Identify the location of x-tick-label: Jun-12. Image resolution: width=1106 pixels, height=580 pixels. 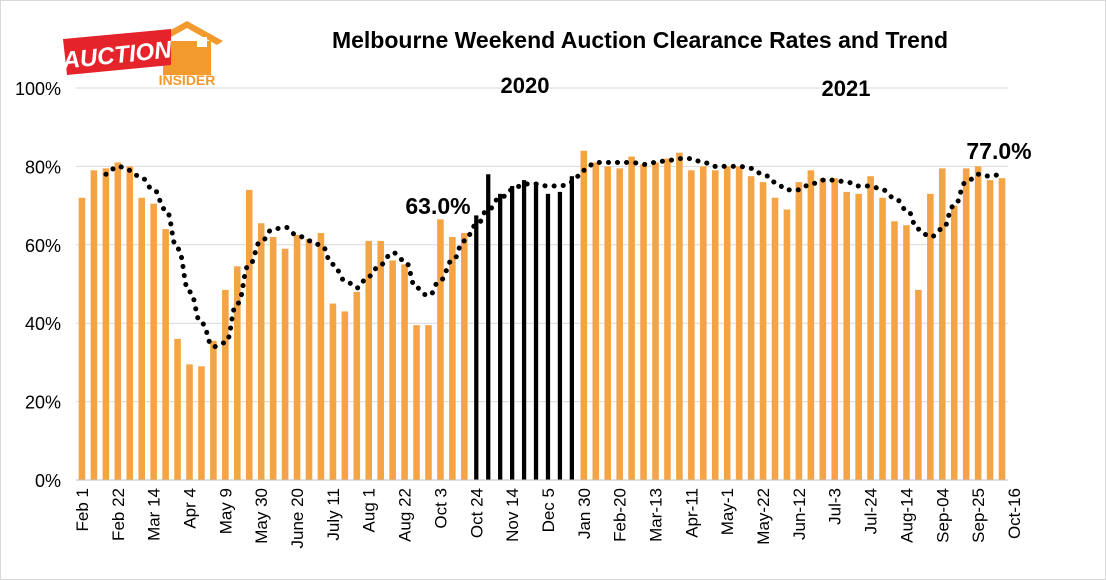
(799, 514).